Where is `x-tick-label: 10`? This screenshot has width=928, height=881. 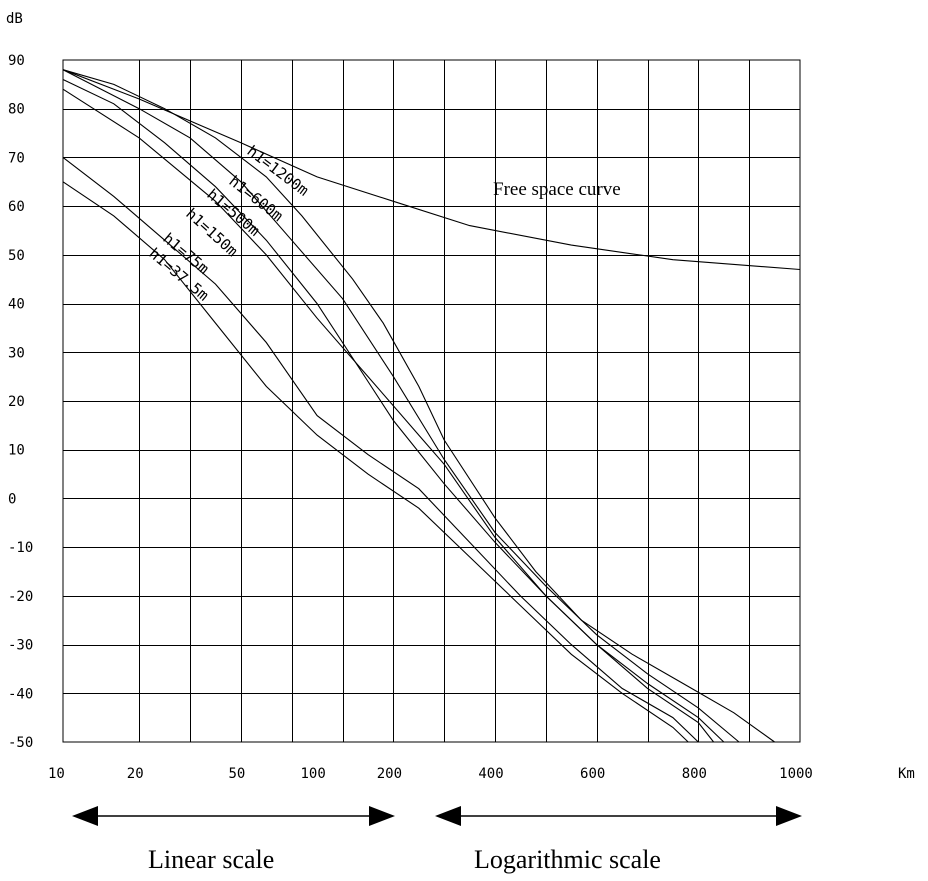
x-tick-label: 10 is located at coordinates (56, 774).